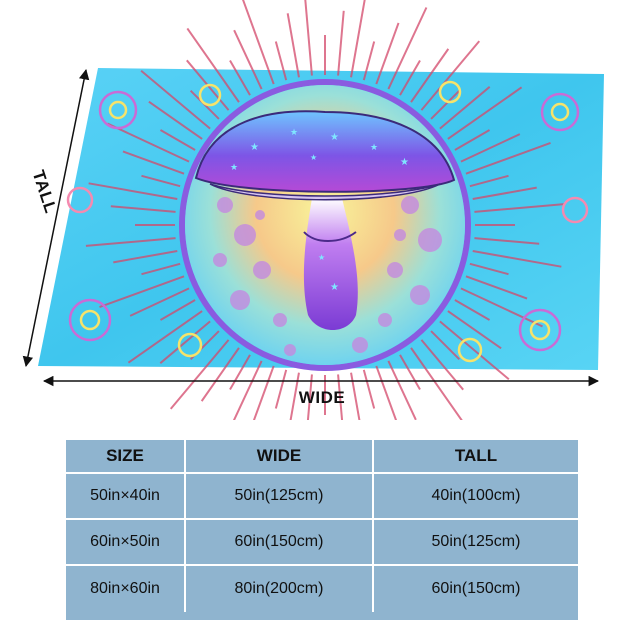 The image size is (640, 640). What do you see at coordinates (325, 151) in the screenshot?
I see `mushroom-cap` at bounding box center [325, 151].